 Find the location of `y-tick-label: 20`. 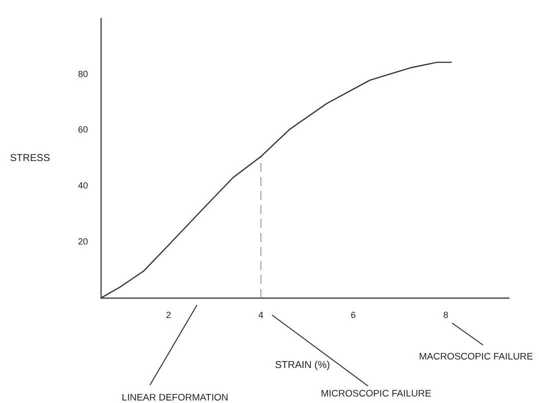

y-tick-label: 20 is located at coordinates (83, 241).